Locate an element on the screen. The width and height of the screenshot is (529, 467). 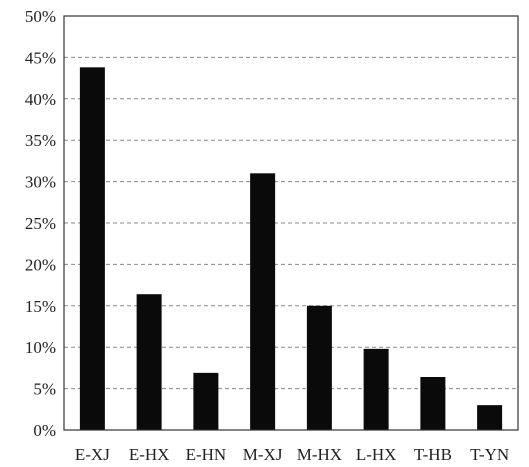
y-axis-tick-labels: 0% 5% 10% 15% 20% 25% 30% 35% 40% 45% 50% is located at coordinates (40, 223).